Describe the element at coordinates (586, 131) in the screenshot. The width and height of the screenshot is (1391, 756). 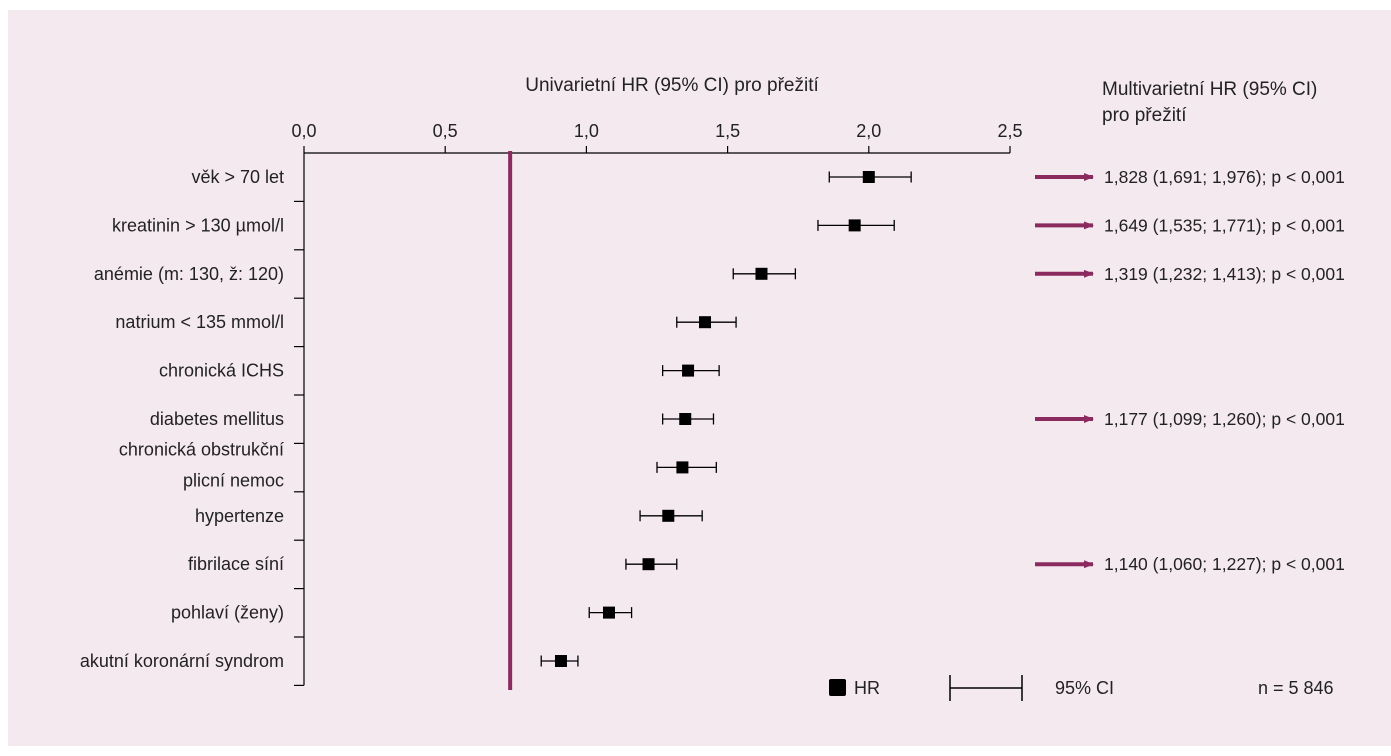
I see `x-tick-label: 1,0` at that location.